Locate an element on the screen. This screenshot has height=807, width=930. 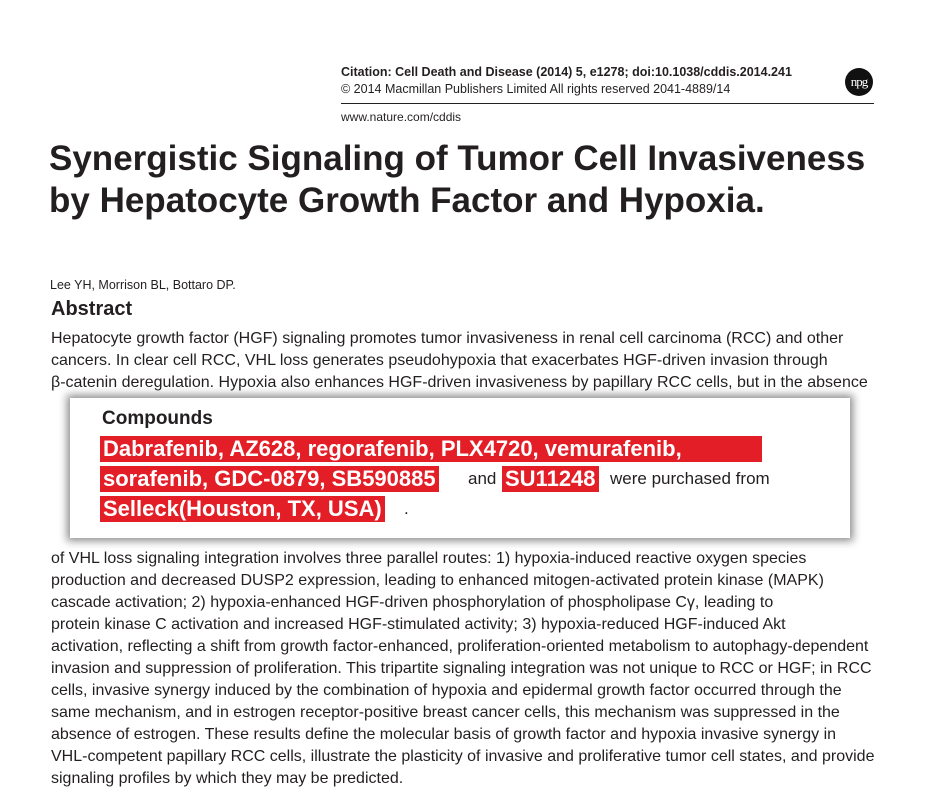
abstract-heading: Abstract is located at coordinates (92, 309).